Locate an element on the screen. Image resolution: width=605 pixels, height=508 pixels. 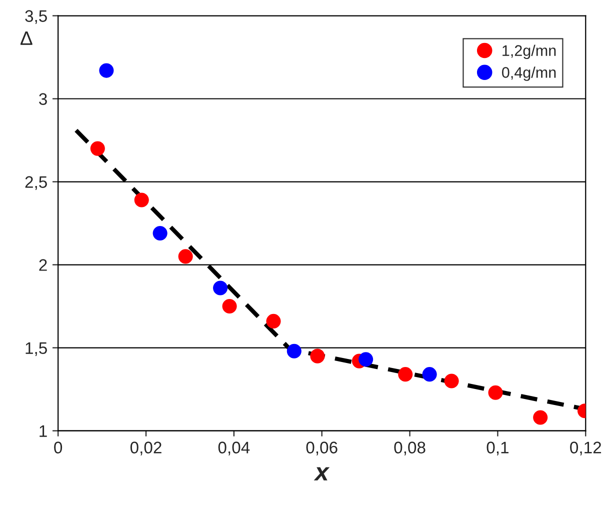
y-axis-title: Δ is located at coordinates (26, 38).